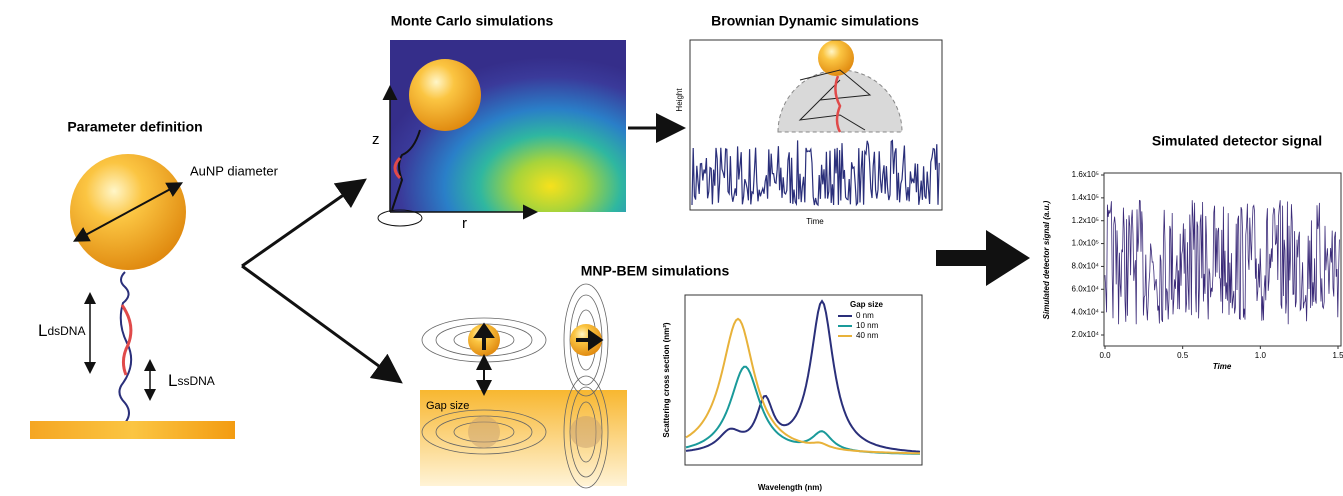 This screenshot has height=496, width=1343. I want to click on panel-title: Monte Carlo simulations, so click(472, 21).